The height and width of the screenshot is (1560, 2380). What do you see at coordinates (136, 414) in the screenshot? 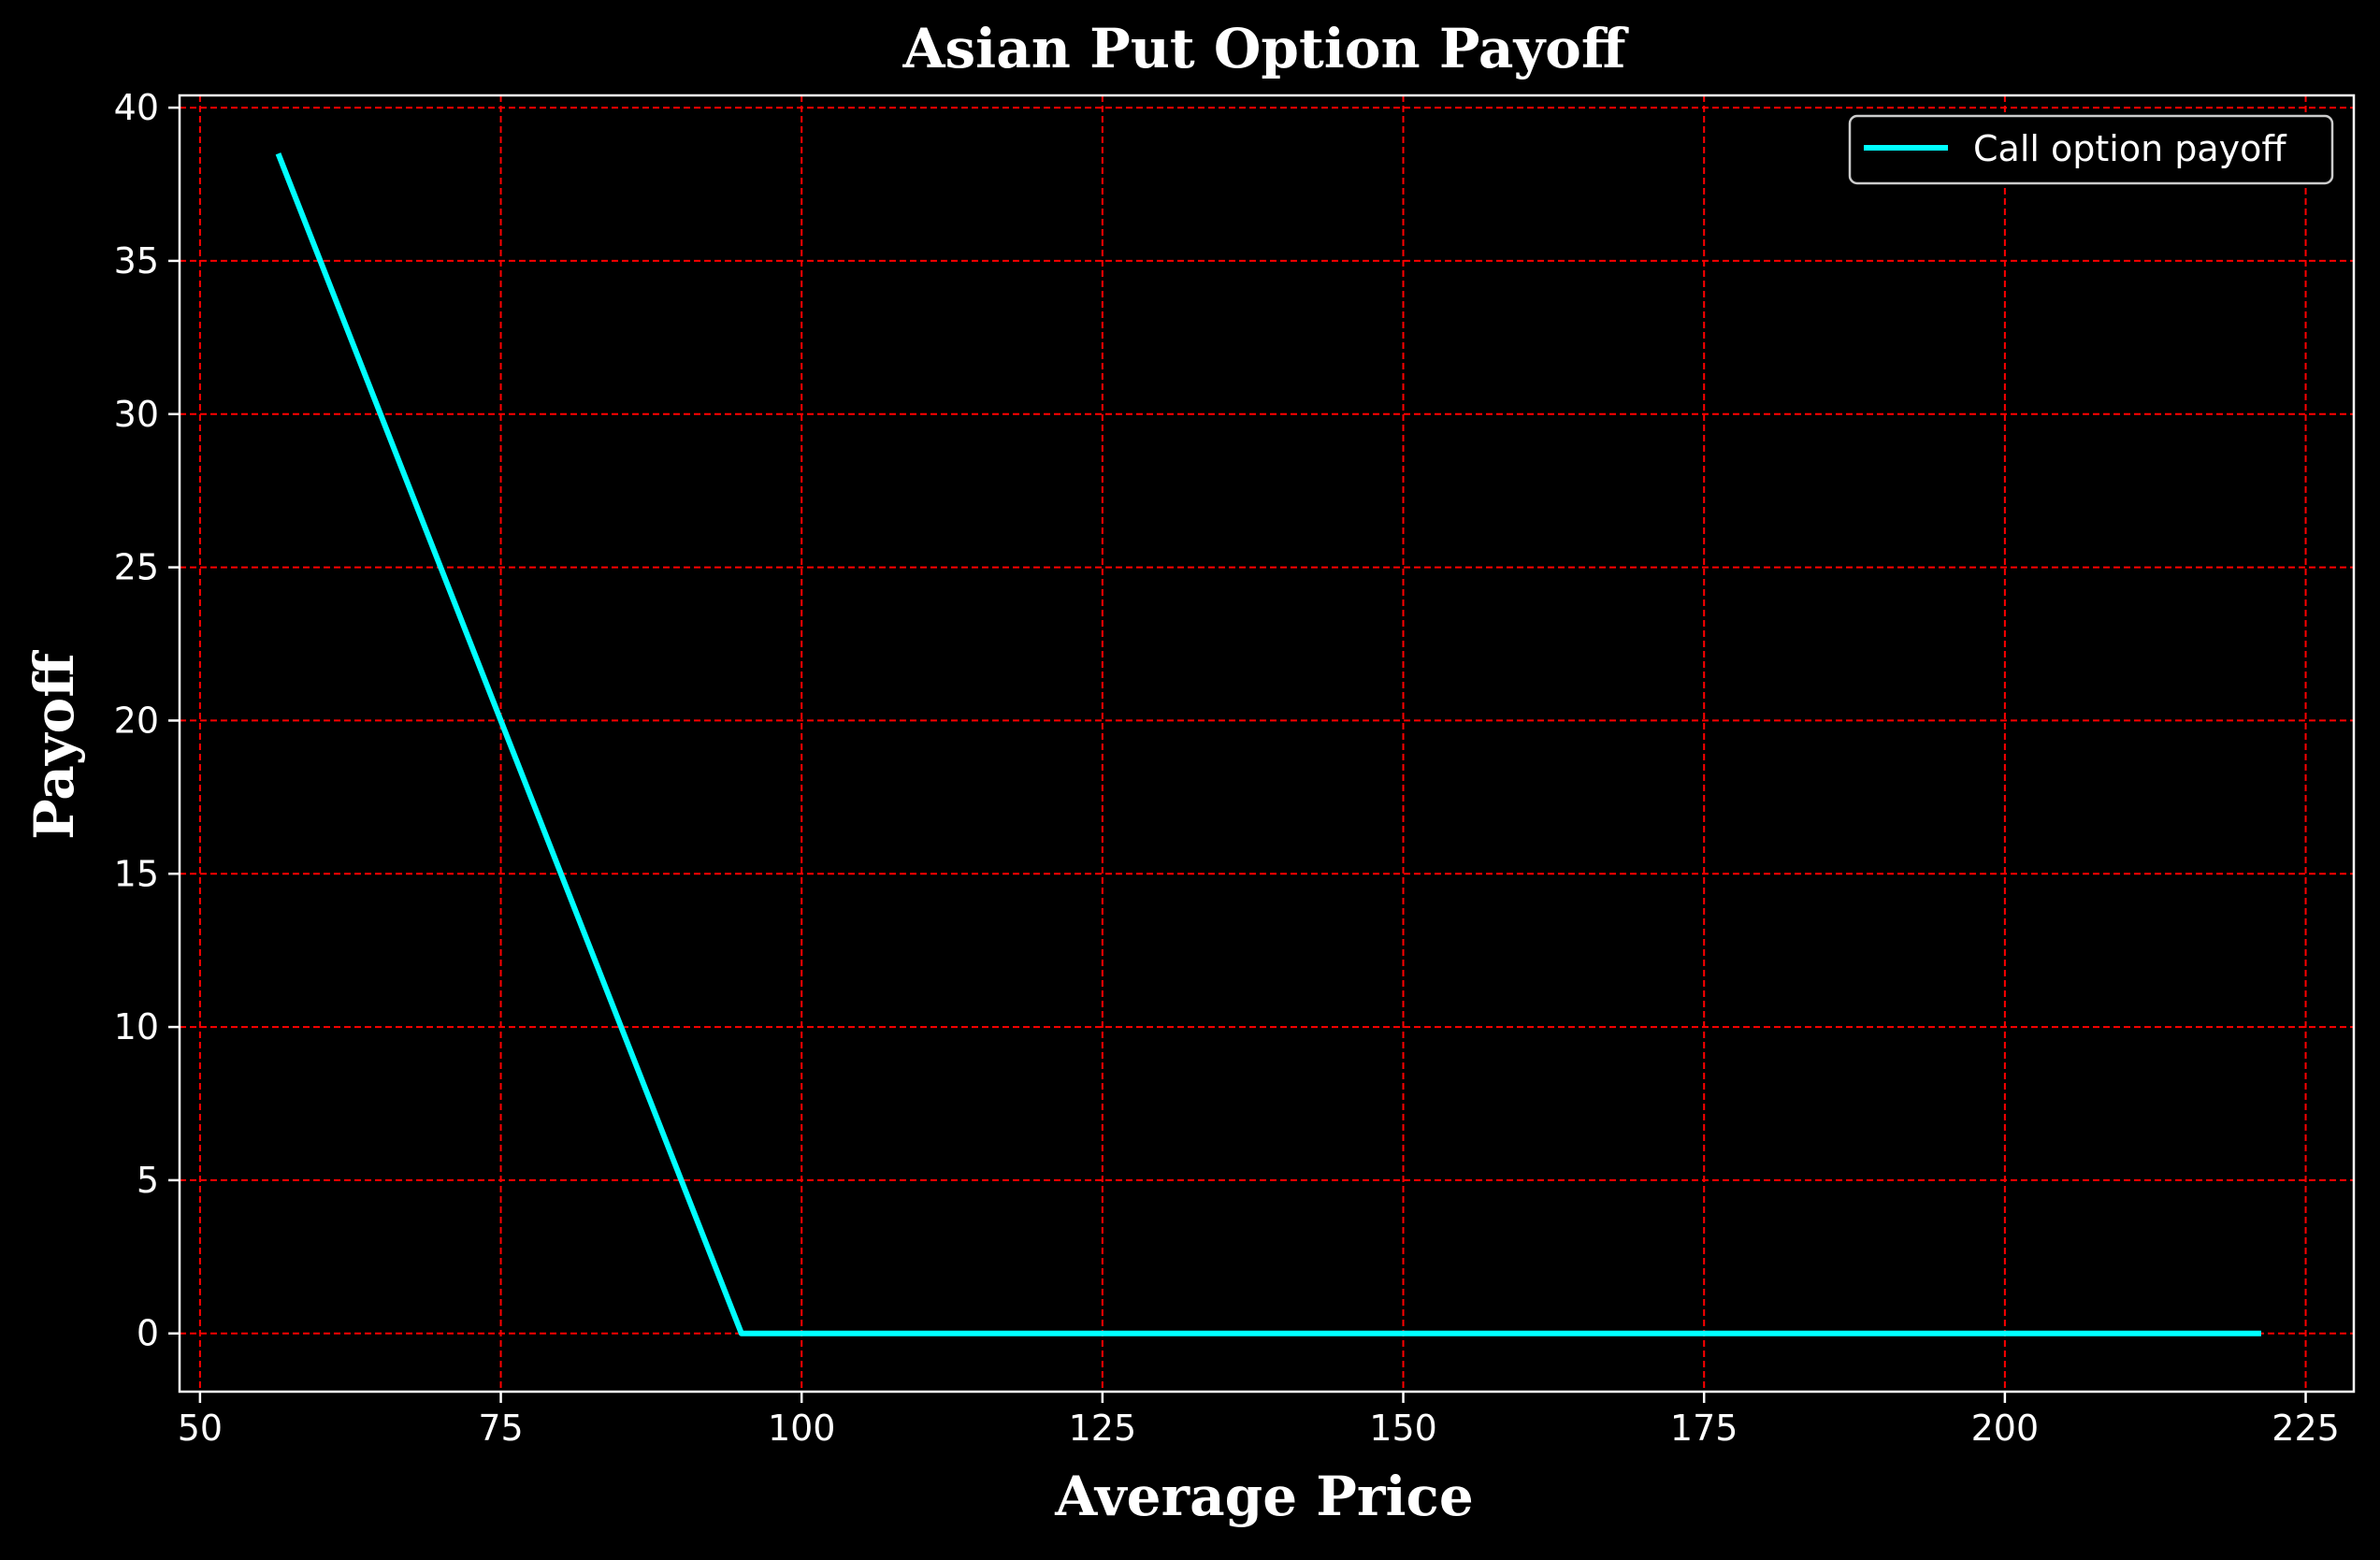
I see `y-tick-label: 30` at bounding box center [136, 414].